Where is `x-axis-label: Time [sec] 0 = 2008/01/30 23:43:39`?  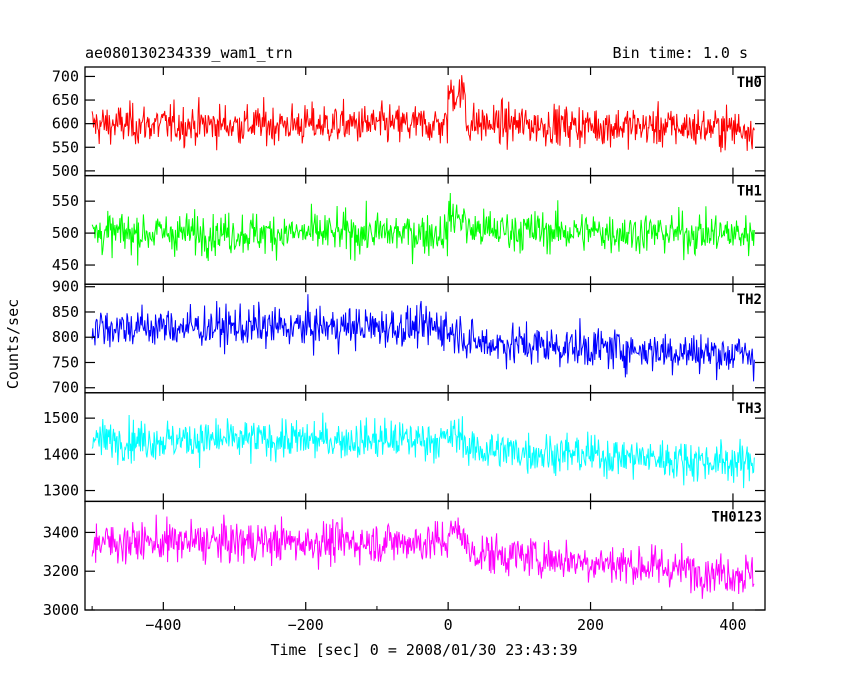 x-axis-label: Time [sec] 0 = 2008/01/30 23:43:39 is located at coordinates (423, 650).